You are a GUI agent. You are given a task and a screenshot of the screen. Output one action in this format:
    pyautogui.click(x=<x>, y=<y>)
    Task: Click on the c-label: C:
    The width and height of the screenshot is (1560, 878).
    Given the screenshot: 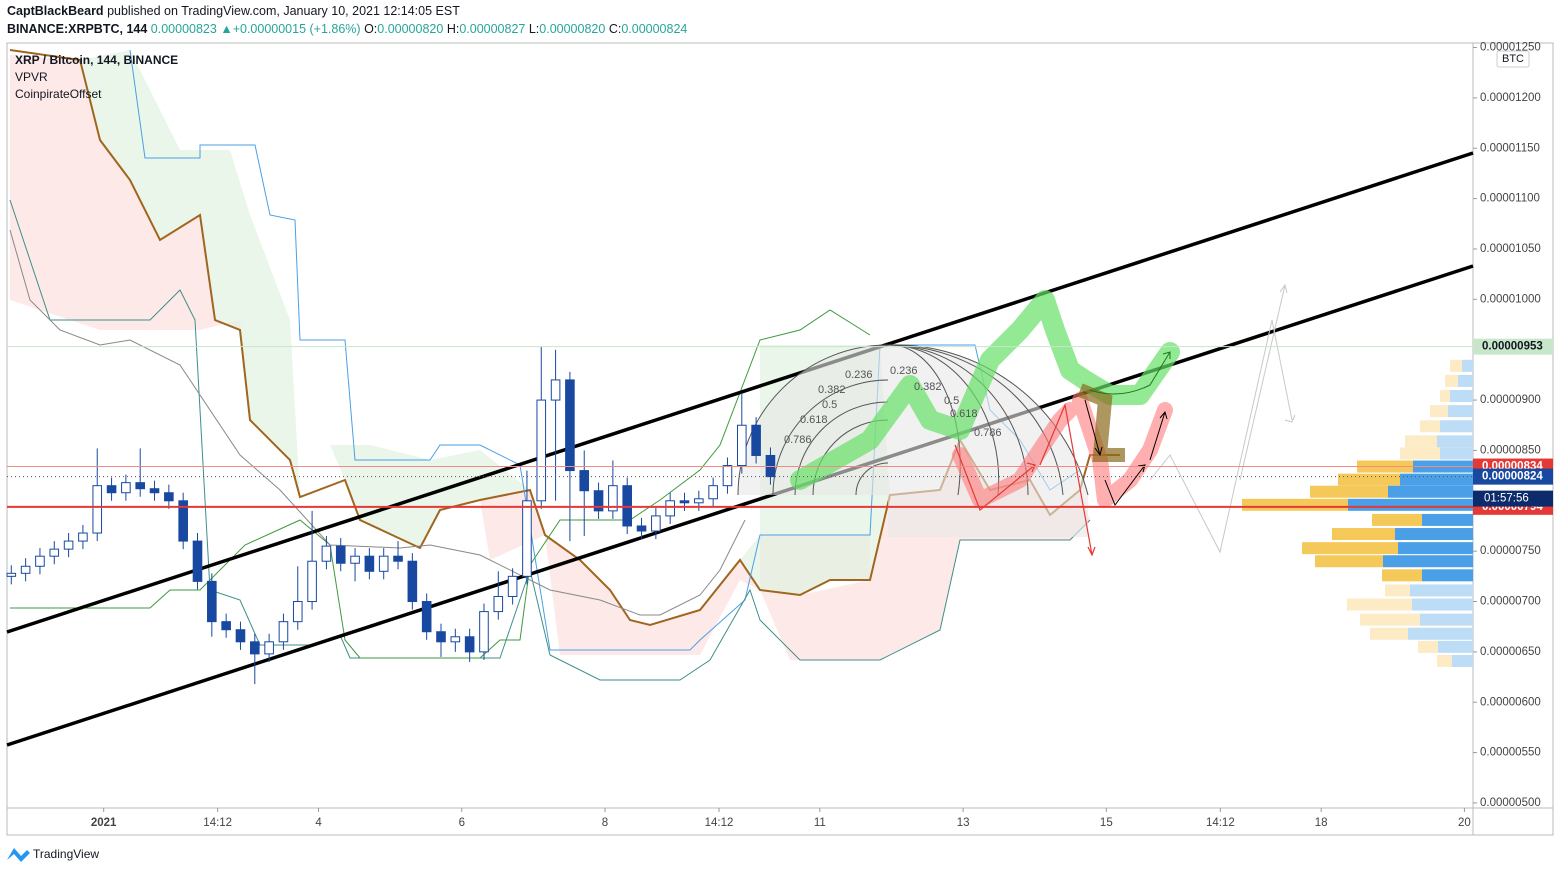 What is the action you would take?
    pyautogui.click(x=615, y=29)
    